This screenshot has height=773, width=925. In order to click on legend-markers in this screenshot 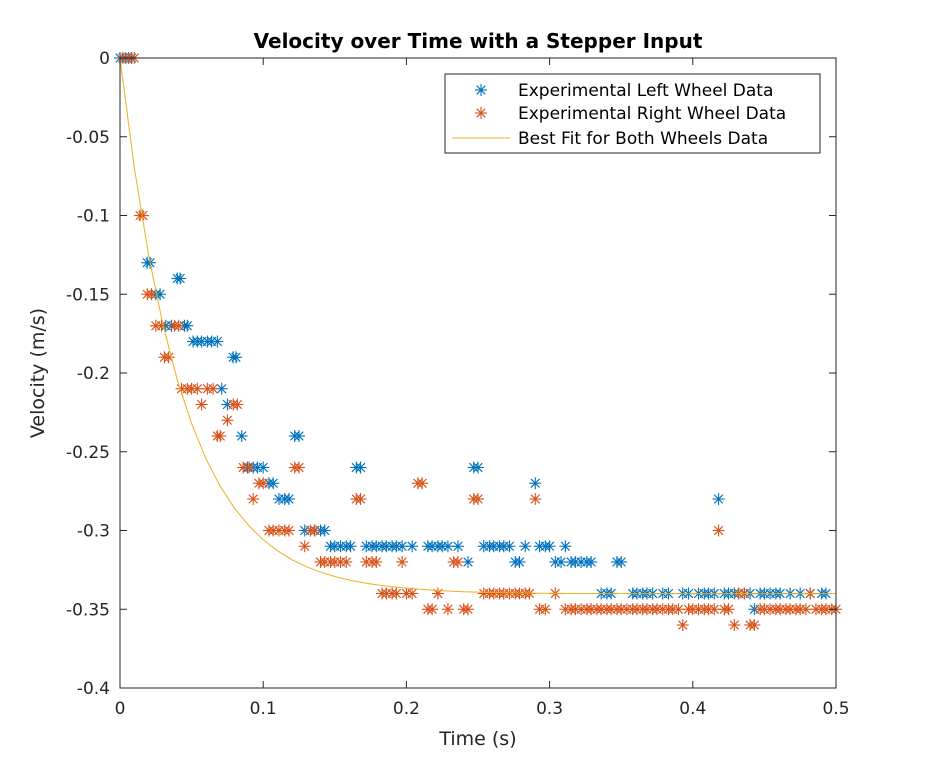, I will do `click(481, 111)`.